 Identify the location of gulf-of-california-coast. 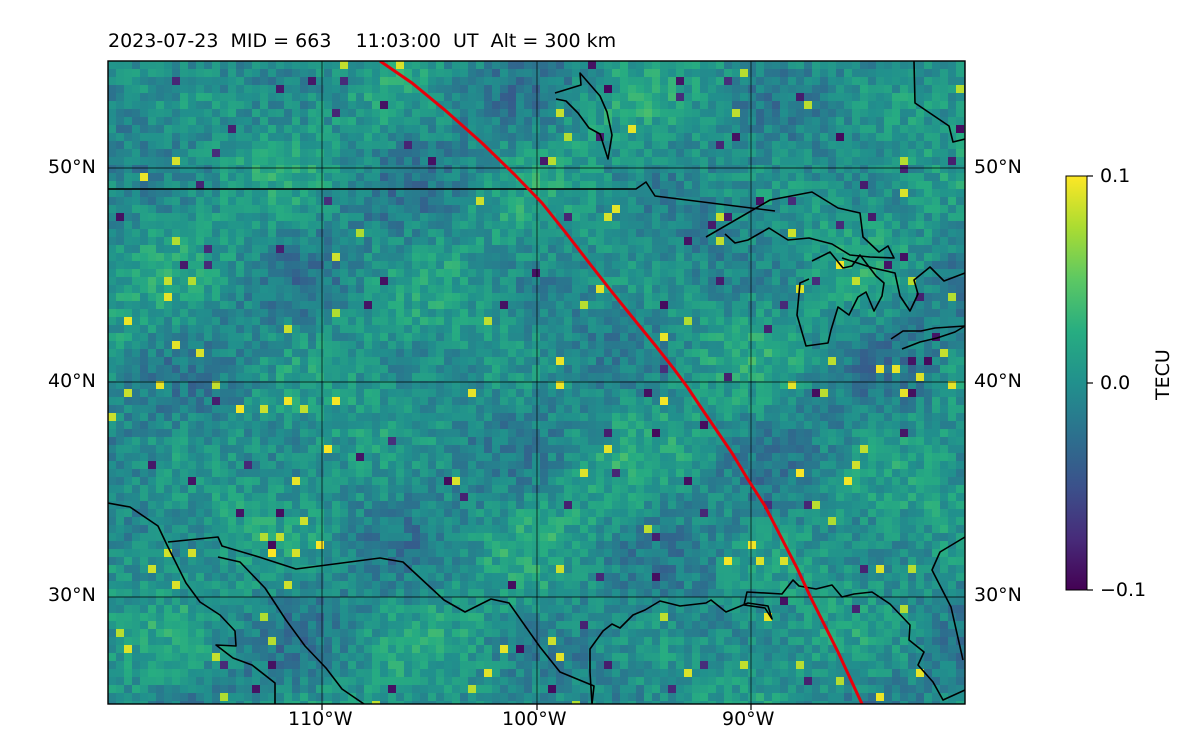
(381, 620).